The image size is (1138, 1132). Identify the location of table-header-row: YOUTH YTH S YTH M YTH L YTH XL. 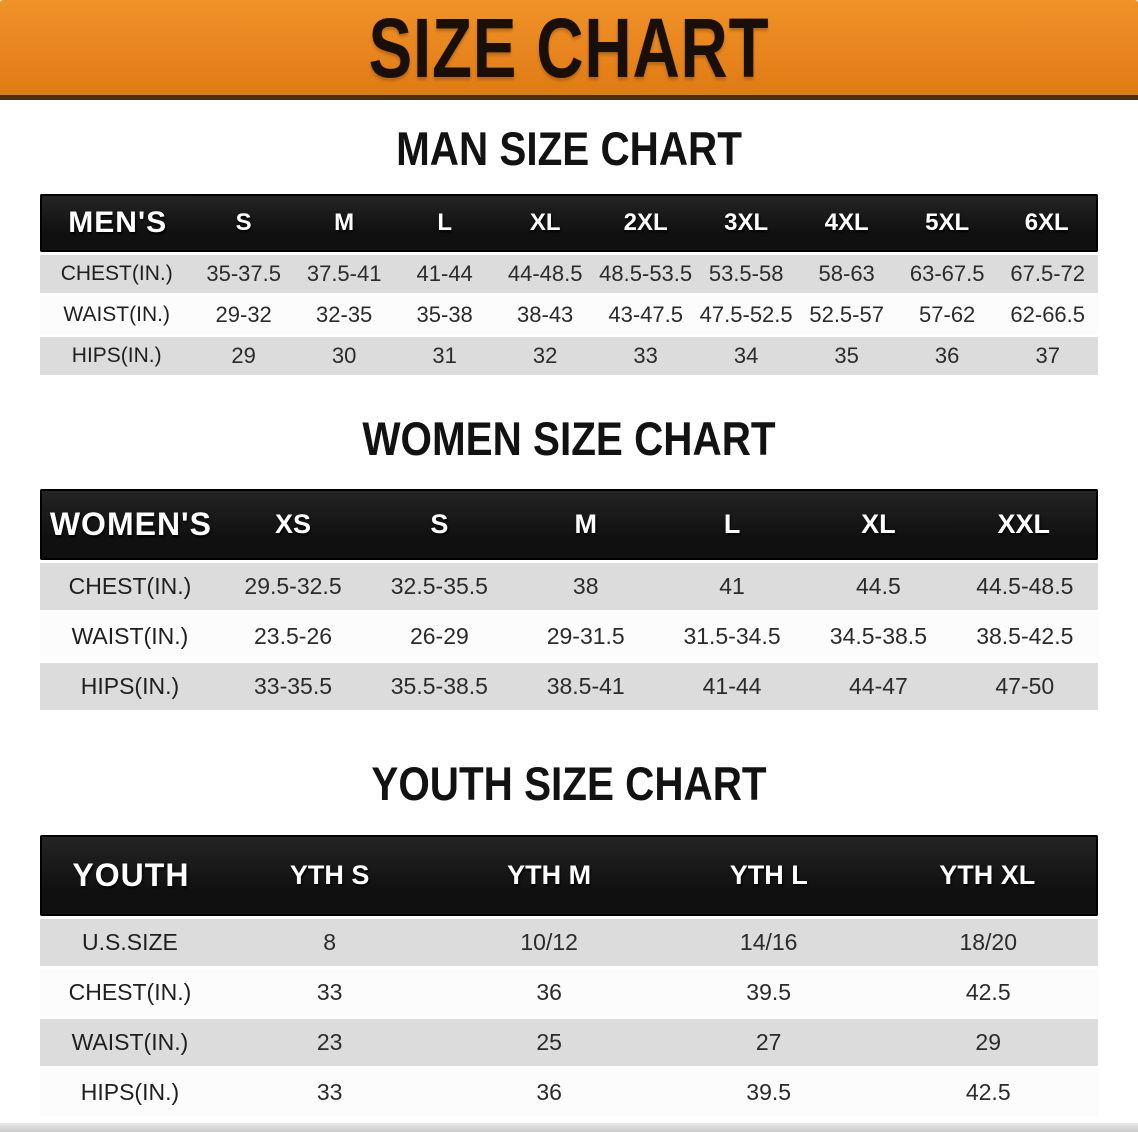
(569, 876).